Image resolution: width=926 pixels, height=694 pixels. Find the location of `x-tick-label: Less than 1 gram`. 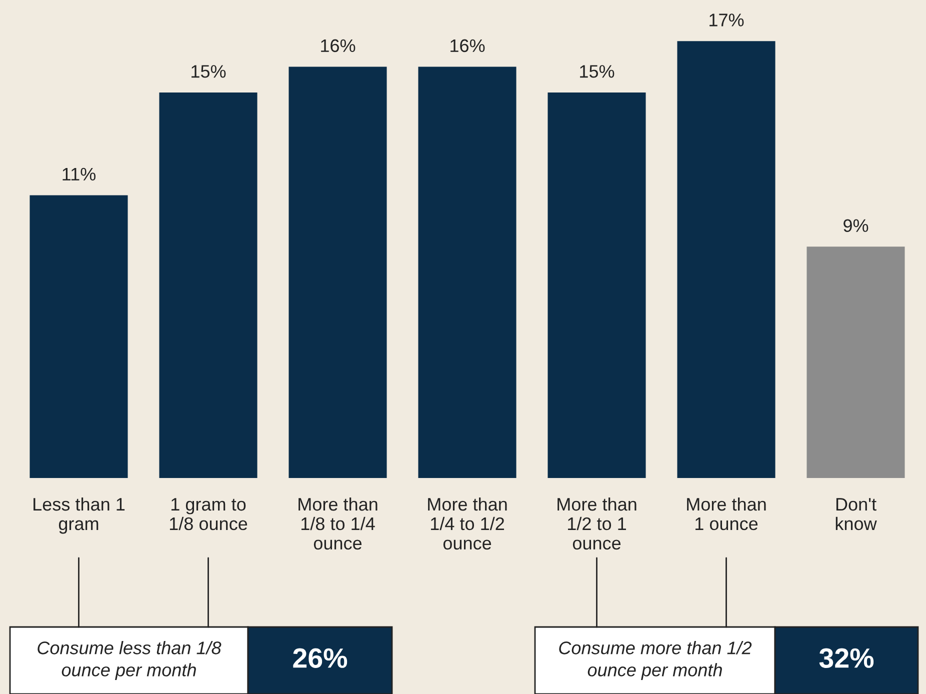

x-tick-label: Less than 1 gram is located at coordinates (79, 515).